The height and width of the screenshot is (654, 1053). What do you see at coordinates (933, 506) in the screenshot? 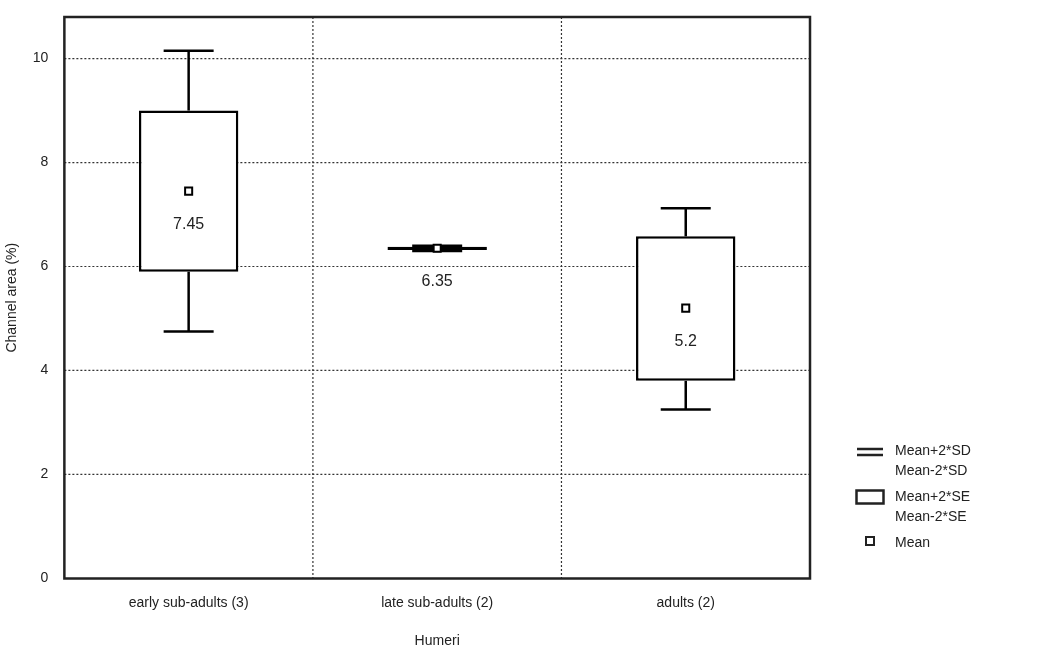
I see `text: Mean+2*SE Mean-2*SE` at bounding box center [933, 506].